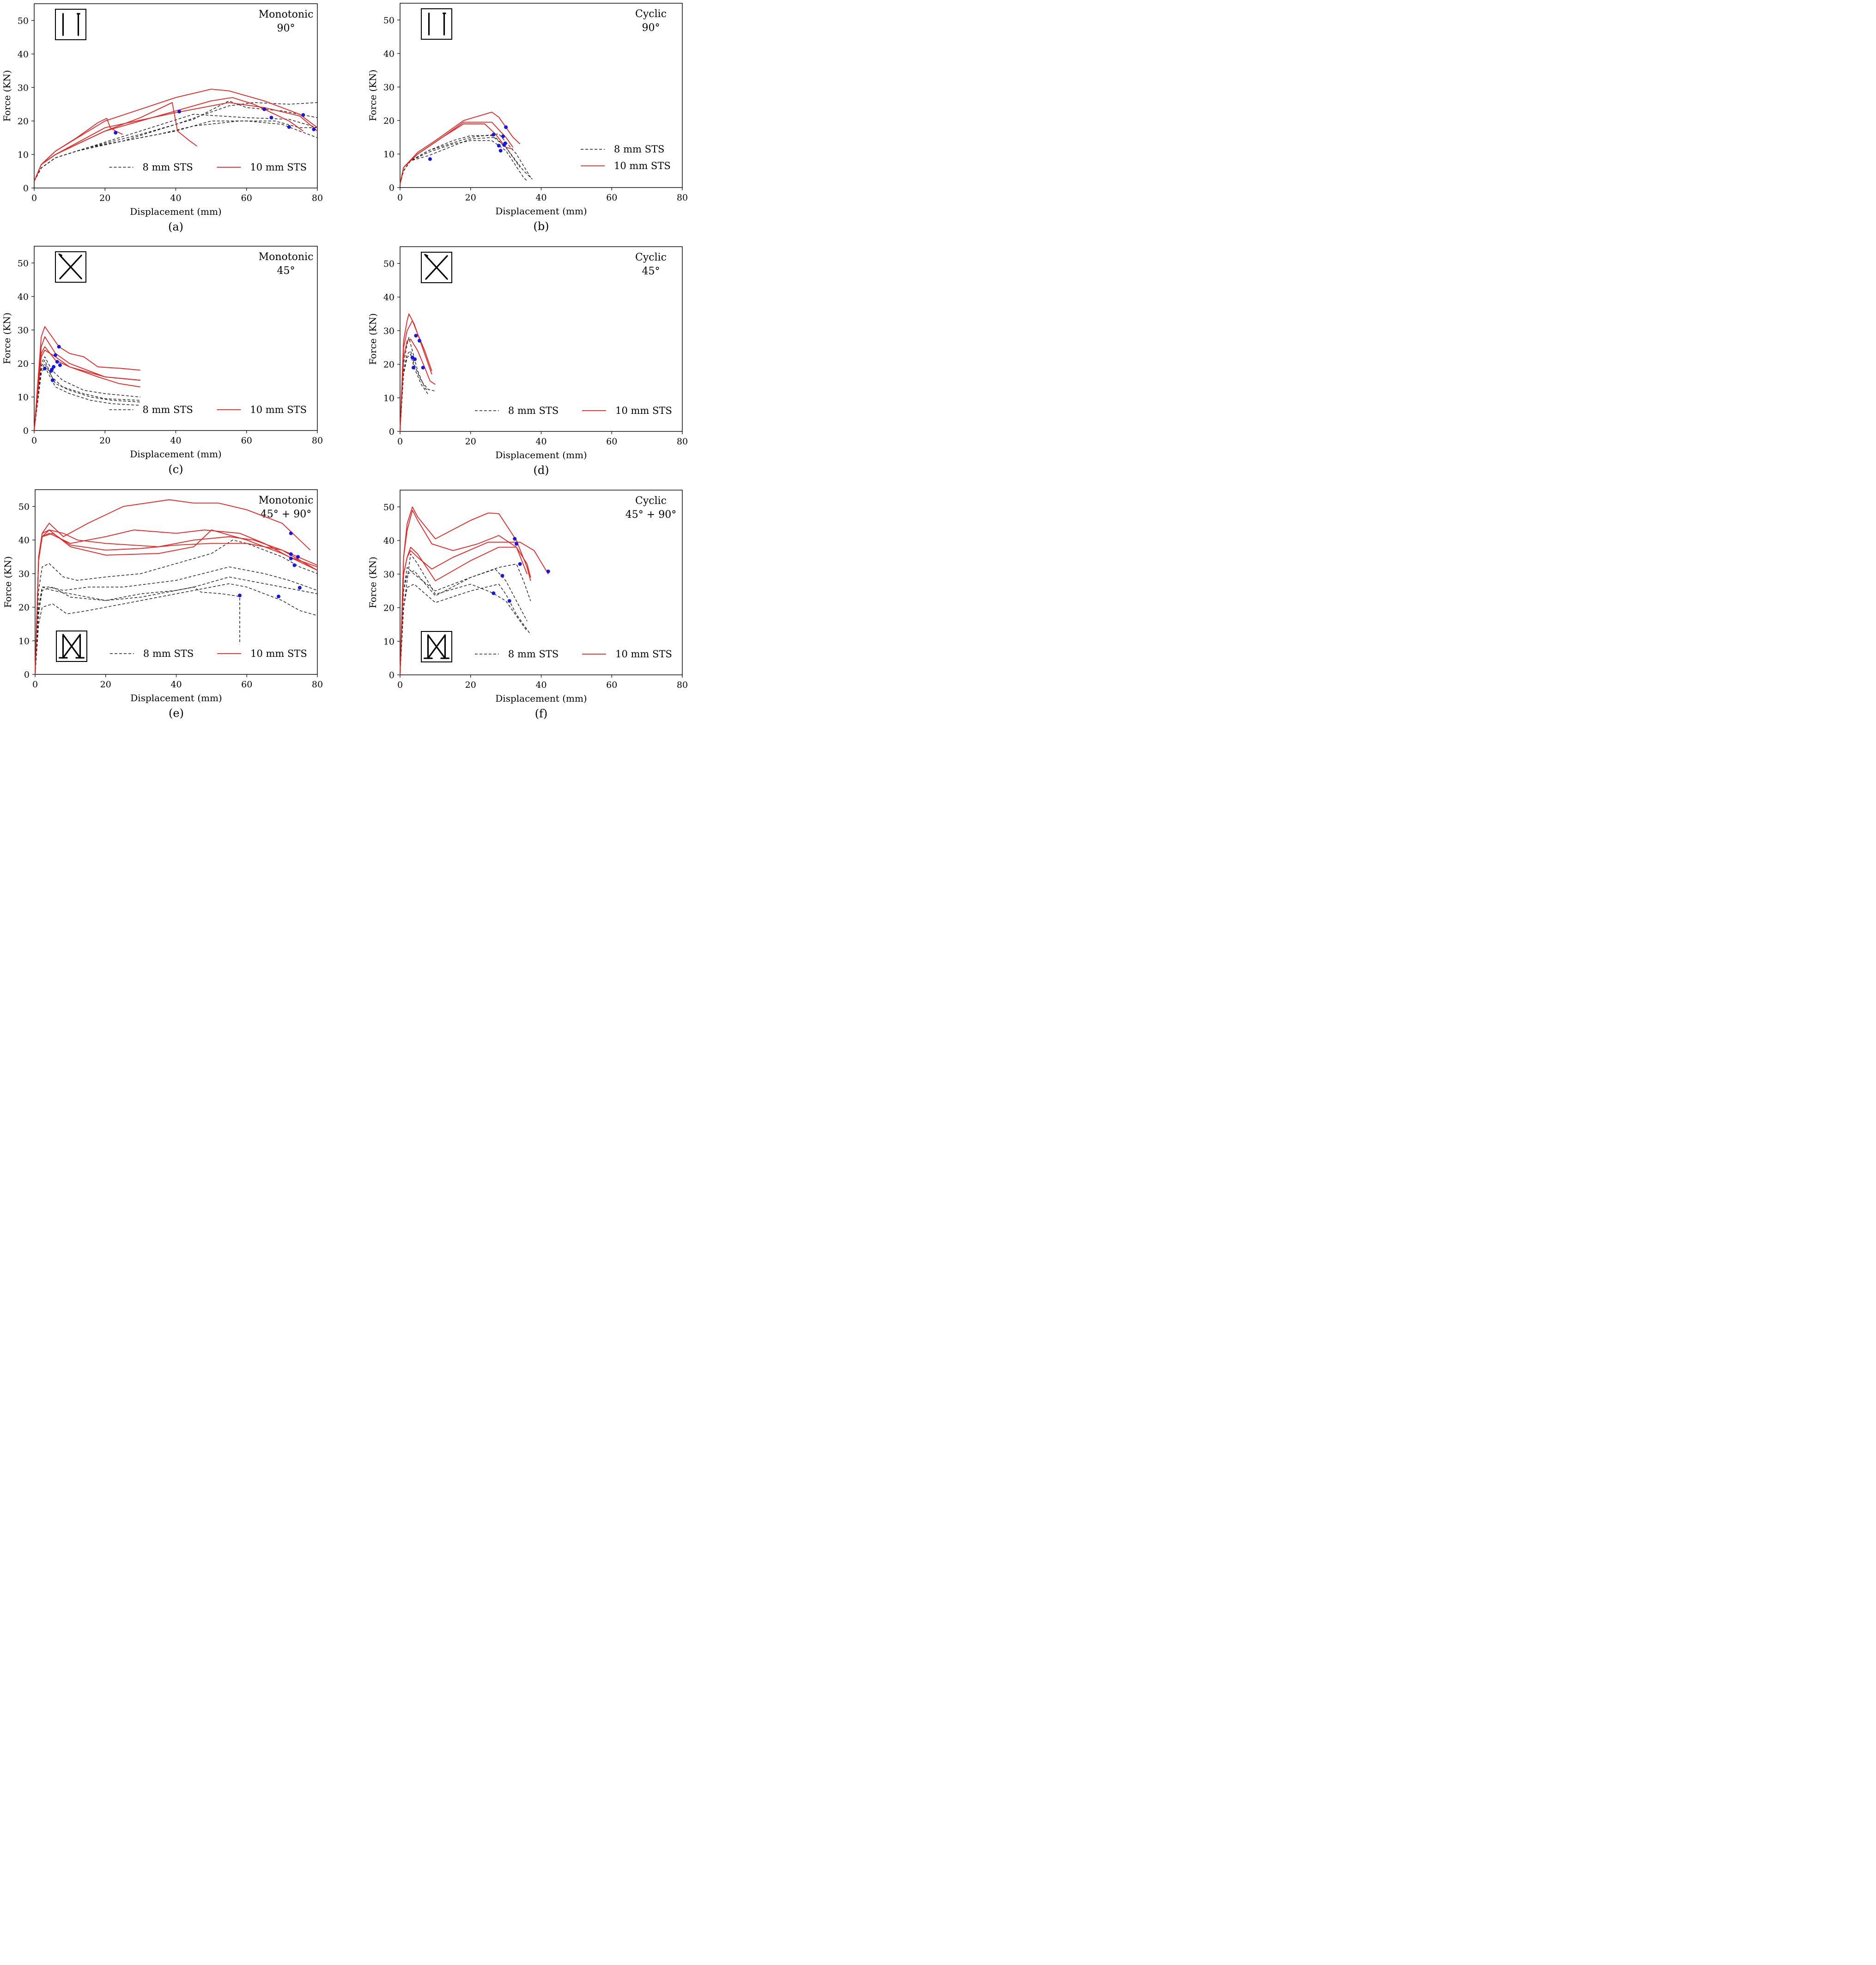  What do you see at coordinates (176, 713) in the screenshot?
I see `panel-label: (e)` at bounding box center [176, 713].